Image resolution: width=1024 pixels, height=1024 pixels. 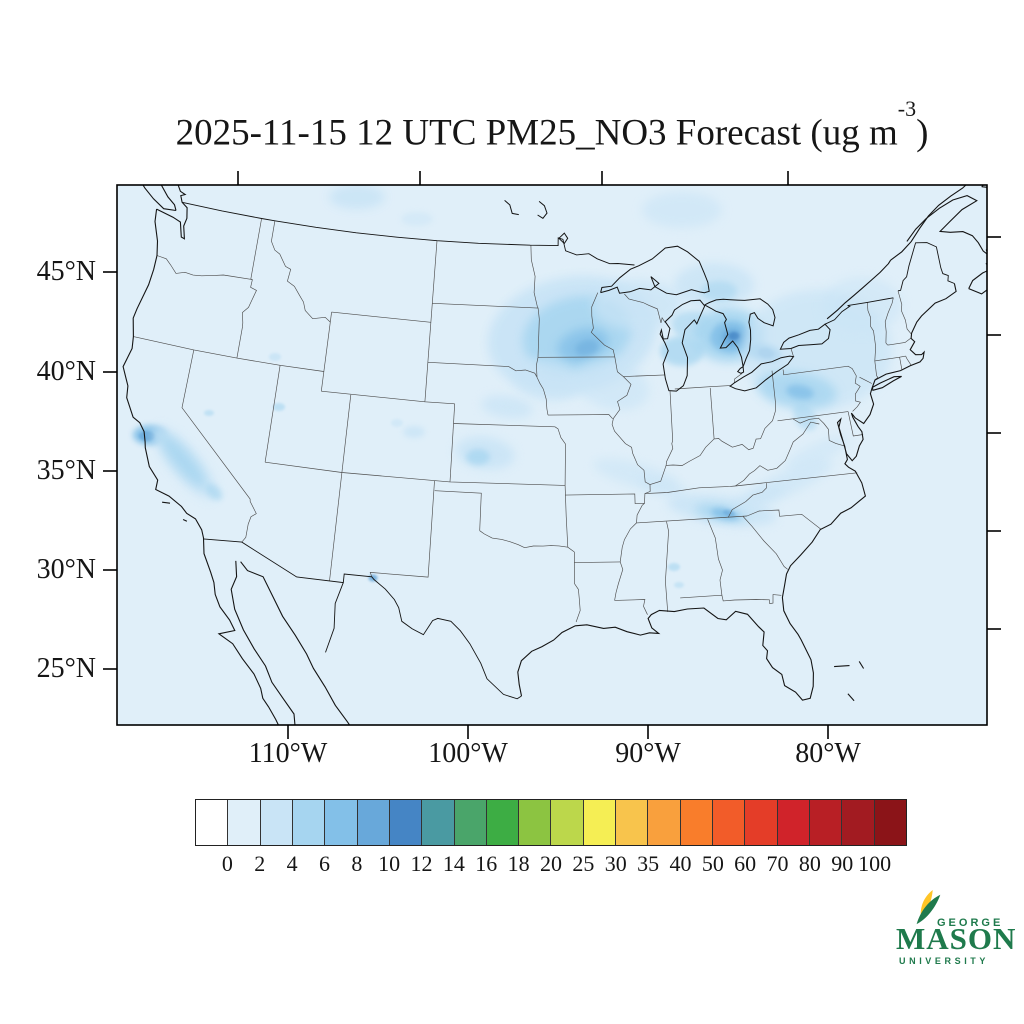 What do you see at coordinates (551, 863) in the screenshot?
I see `colorbar-tick-label: 20` at bounding box center [551, 863].